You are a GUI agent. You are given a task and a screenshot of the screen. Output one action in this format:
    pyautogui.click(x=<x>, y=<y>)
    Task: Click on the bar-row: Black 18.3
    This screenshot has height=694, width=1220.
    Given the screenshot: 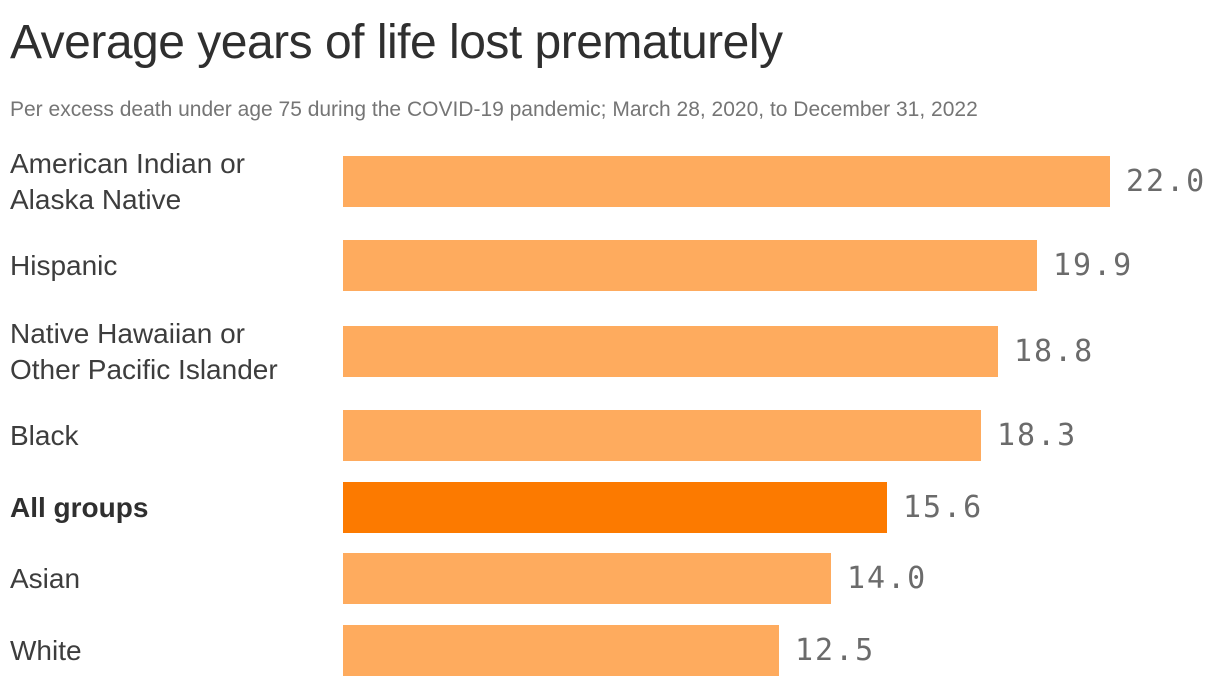 What is the action you would take?
    pyautogui.click(x=610, y=435)
    